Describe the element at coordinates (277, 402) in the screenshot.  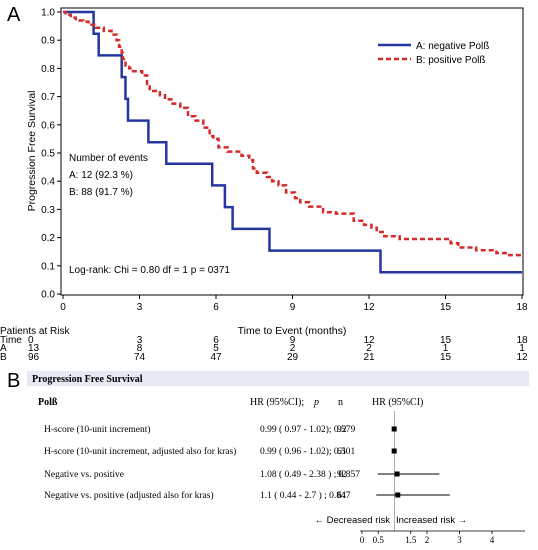
I see `forest-header-hr: HR (95%CI);` at that location.